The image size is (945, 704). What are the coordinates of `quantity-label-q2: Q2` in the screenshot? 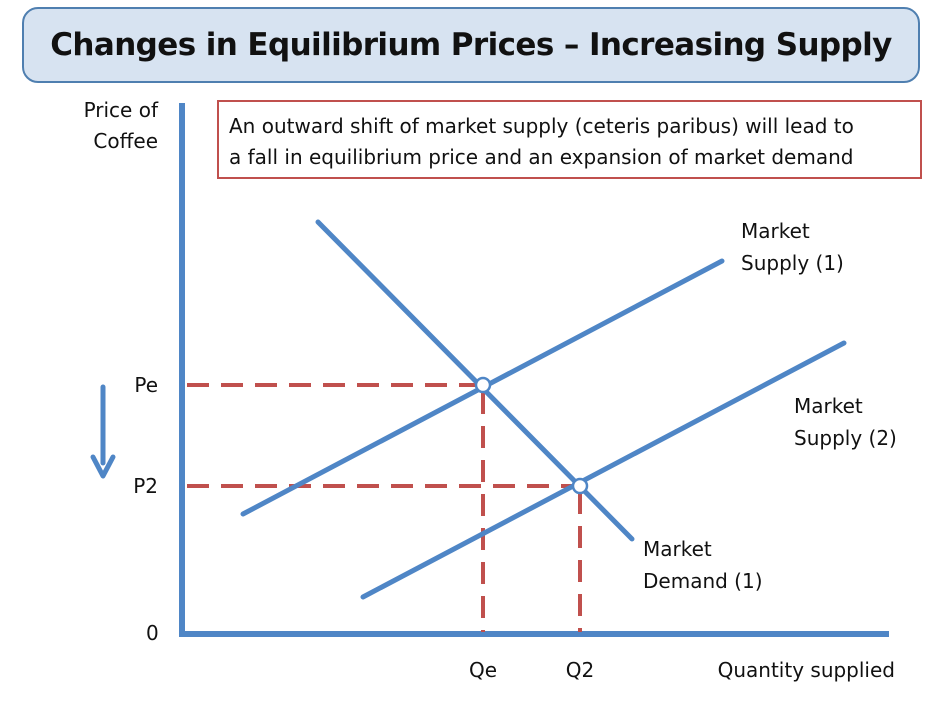 It's located at (580, 670).